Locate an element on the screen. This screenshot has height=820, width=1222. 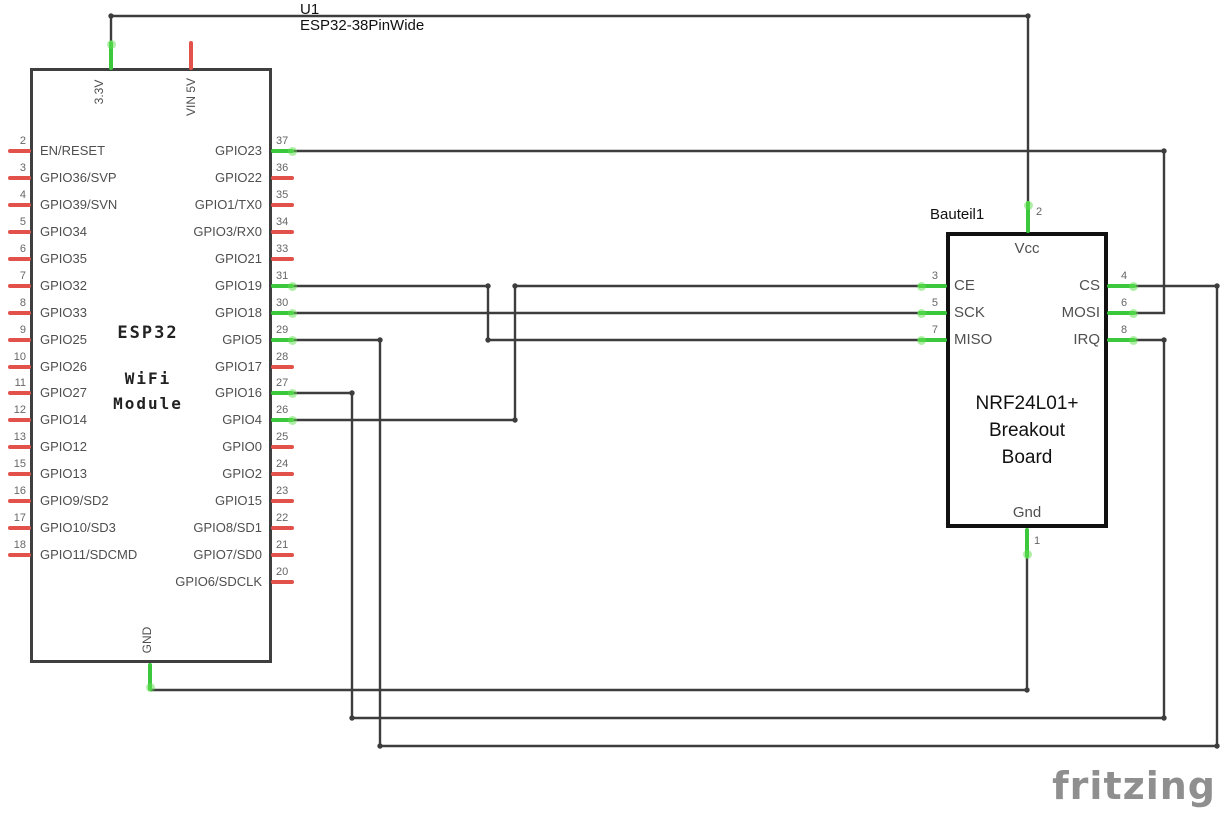
esp32-pin-gpio22 is located at coordinates (282, 178).